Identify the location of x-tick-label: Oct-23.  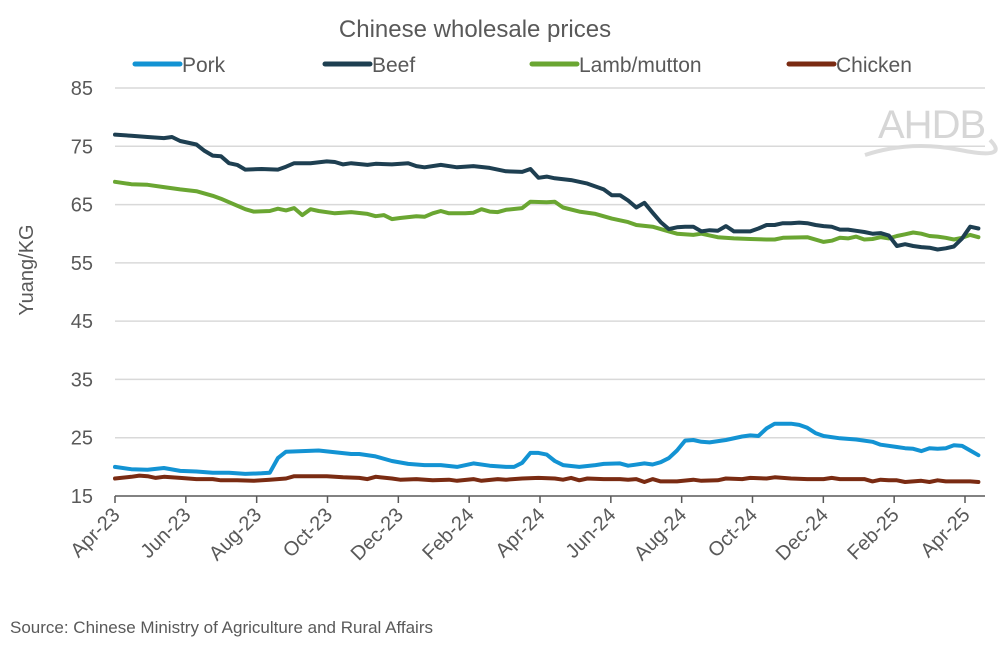
(308, 533).